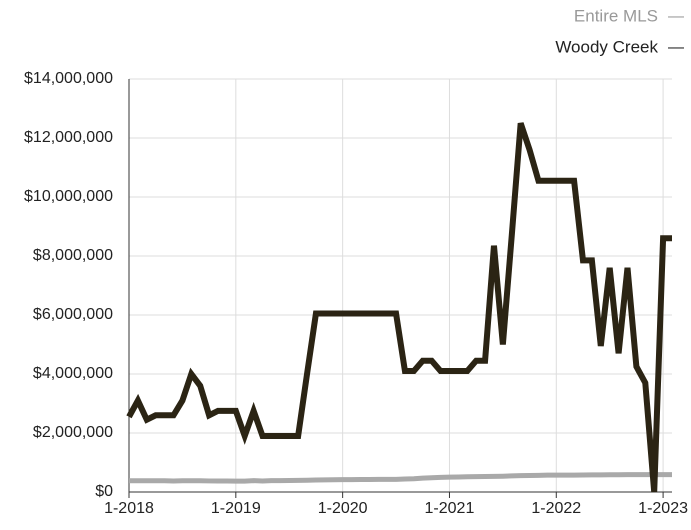 The image size is (691, 530). What do you see at coordinates (73, 255) in the screenshot?
I see `y-tick-label: $8,000,000` at bounding box center [73, 255].